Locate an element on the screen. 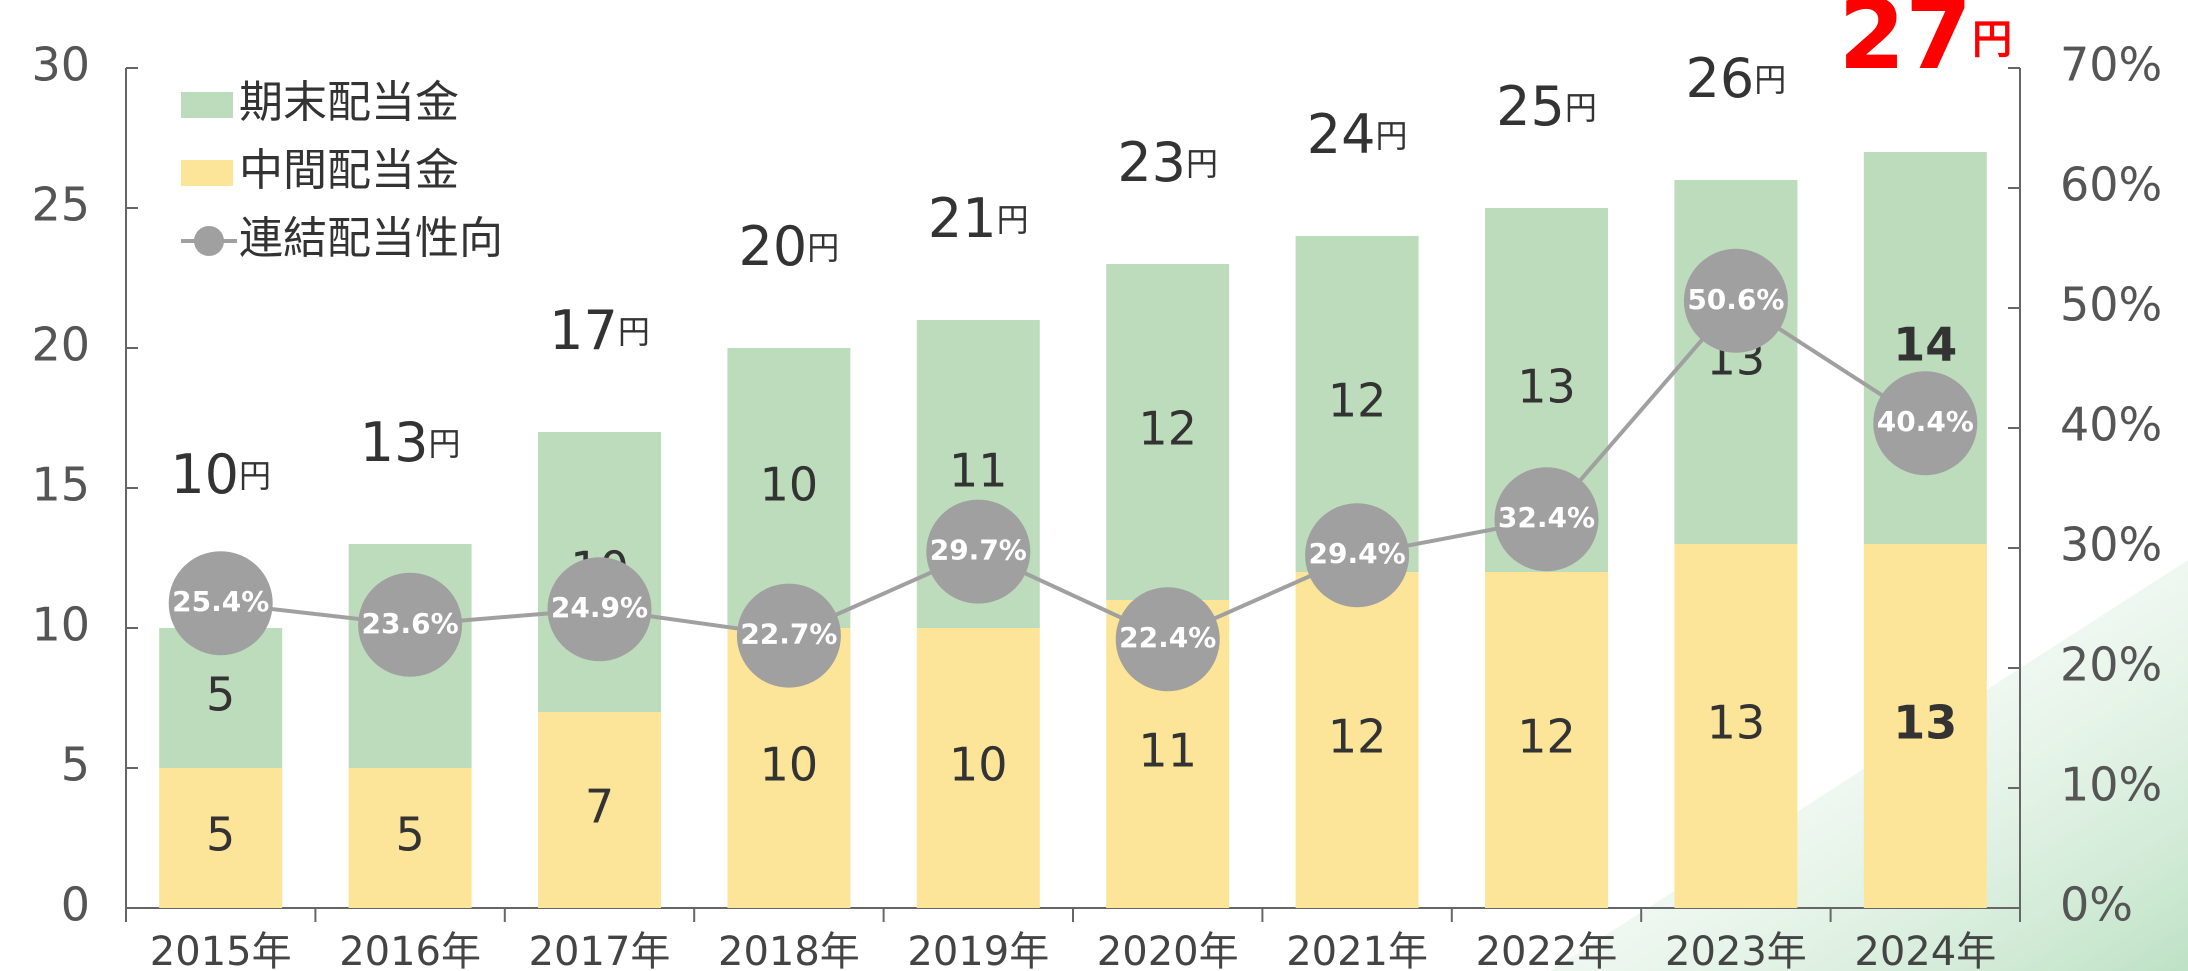 This screenshot has width=2188, height=971. total-value: 20 is located at coordinates (773, 246).